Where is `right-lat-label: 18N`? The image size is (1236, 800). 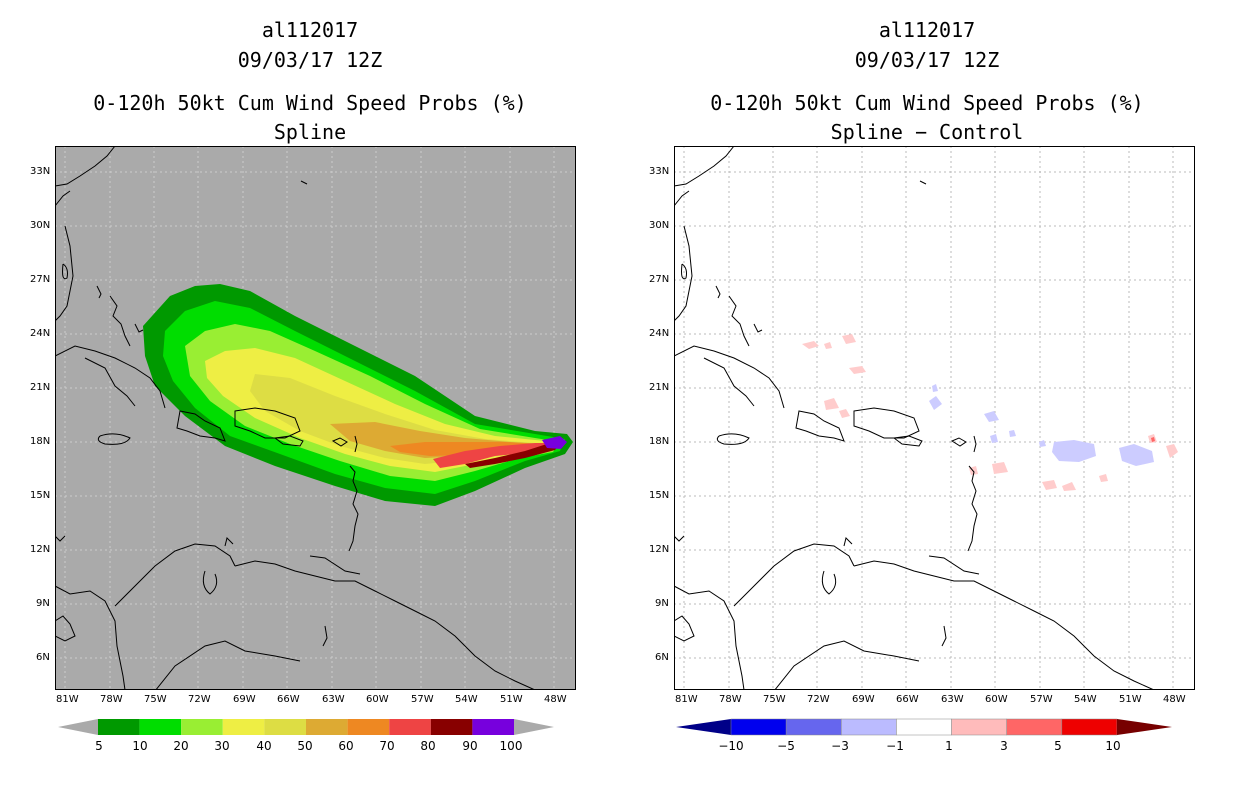
right-lat-label: 18N is located at coordinates (659, 441).